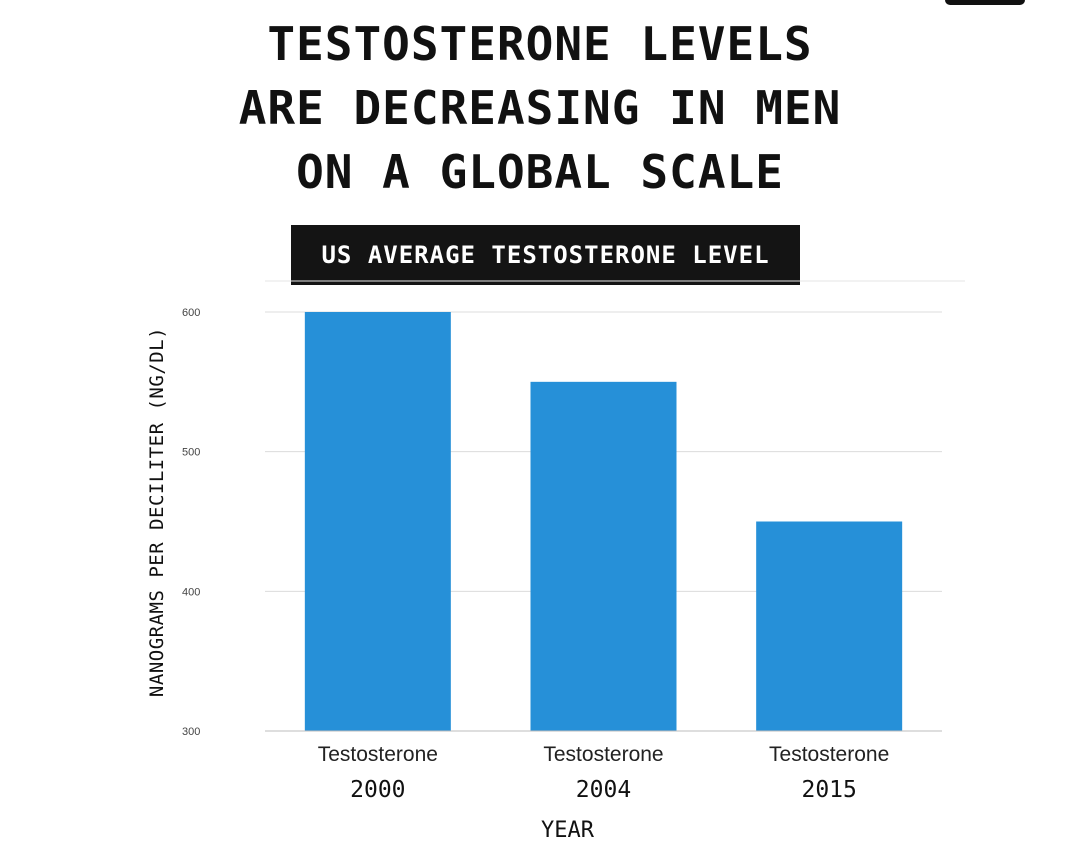 Image resolution: width=1080 pixels, height=848 pixels. What do you see at coordinates (567, 830) in the screenshot?
I see `x-axis-label: YEAR` at bounding box center [567, 830].